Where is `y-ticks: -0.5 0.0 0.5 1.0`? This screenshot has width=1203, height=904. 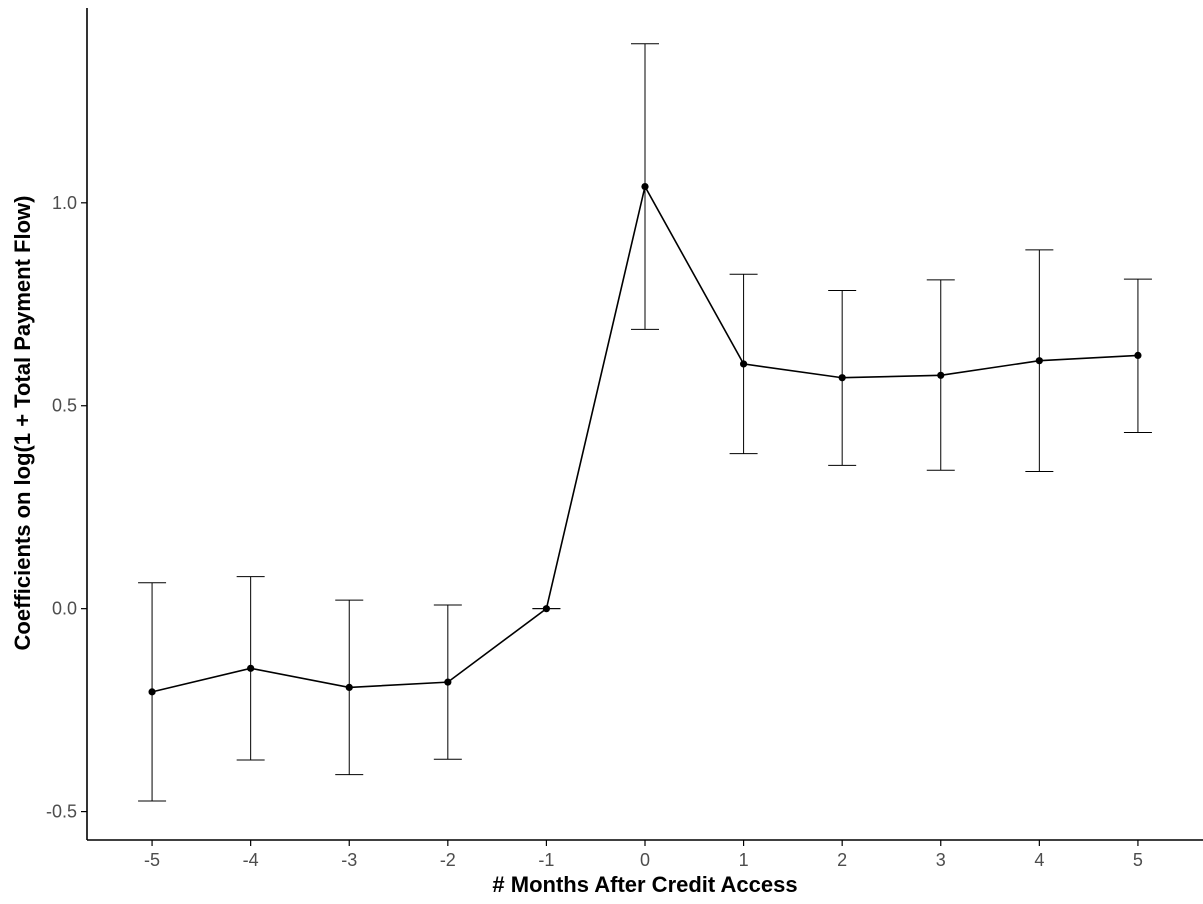
y-ticks: -0.5 0.0 0.5 1.0 is located at coordinates (66, 507).